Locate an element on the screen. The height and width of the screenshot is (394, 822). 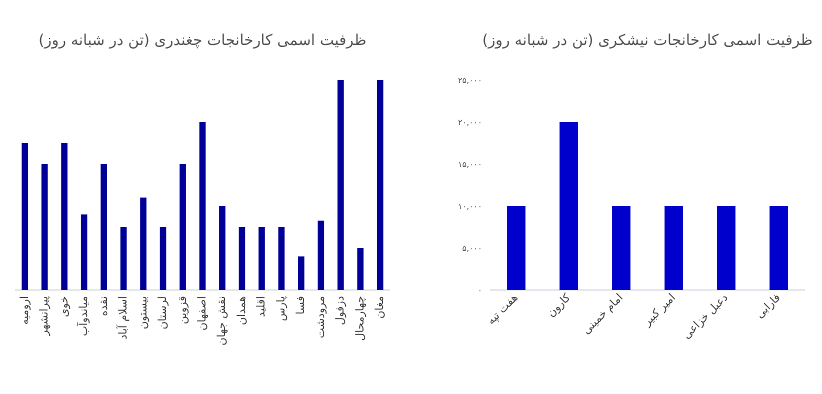
x-tick-label: خوی is located at coordinates (63, 307).